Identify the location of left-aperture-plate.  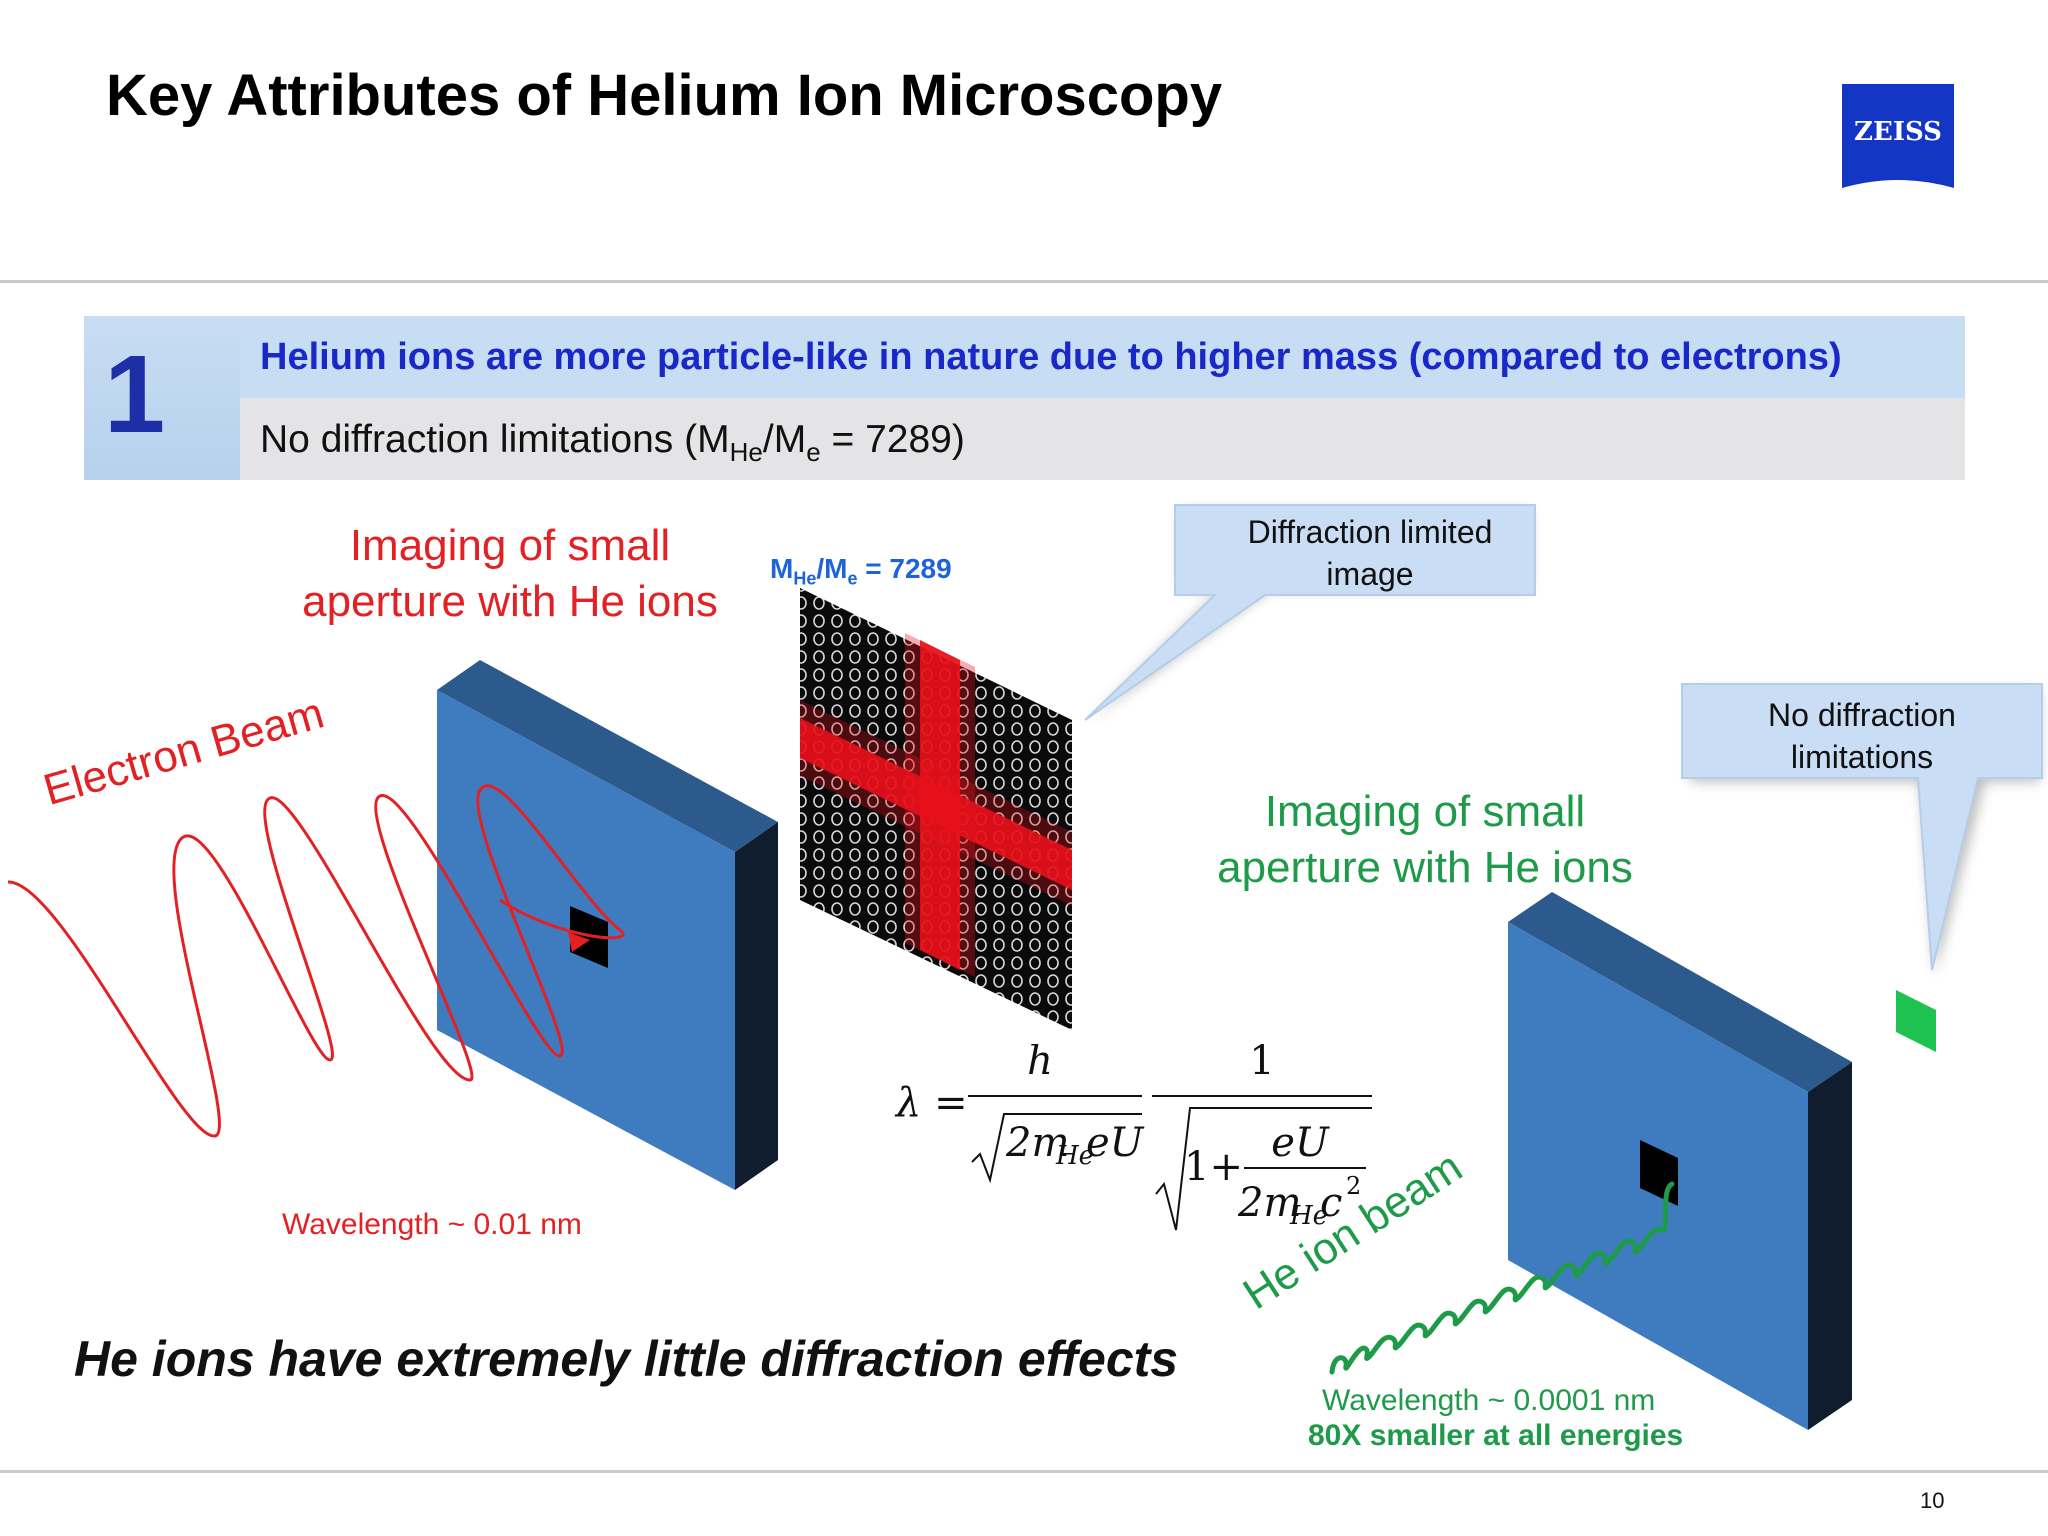
(607, 925).